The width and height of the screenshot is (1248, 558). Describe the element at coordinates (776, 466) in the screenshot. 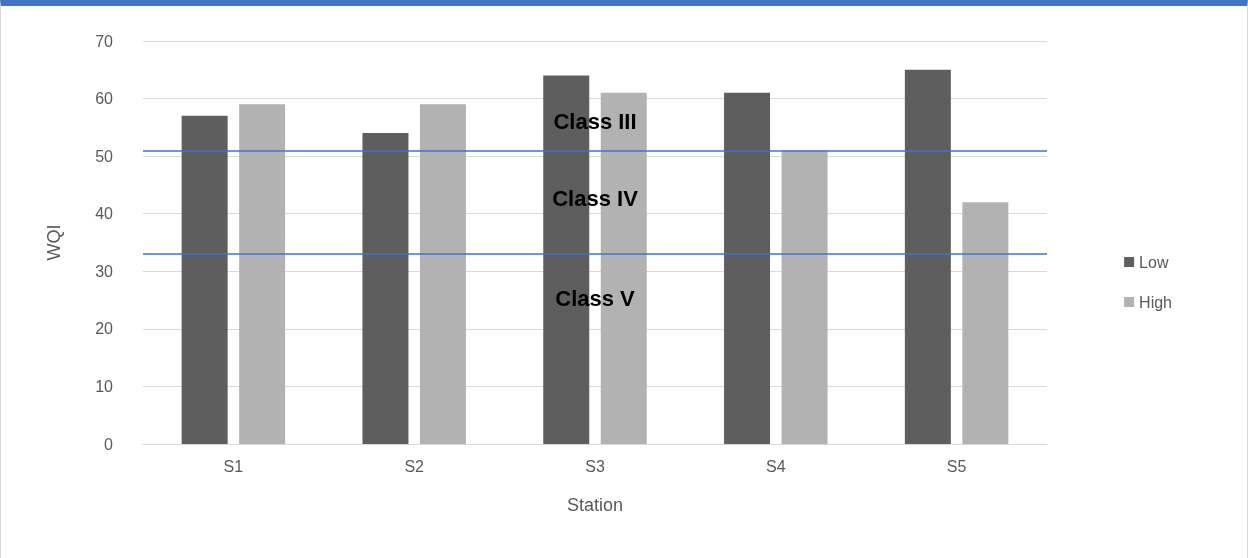

I see `x-tick-label: S4` at that location.